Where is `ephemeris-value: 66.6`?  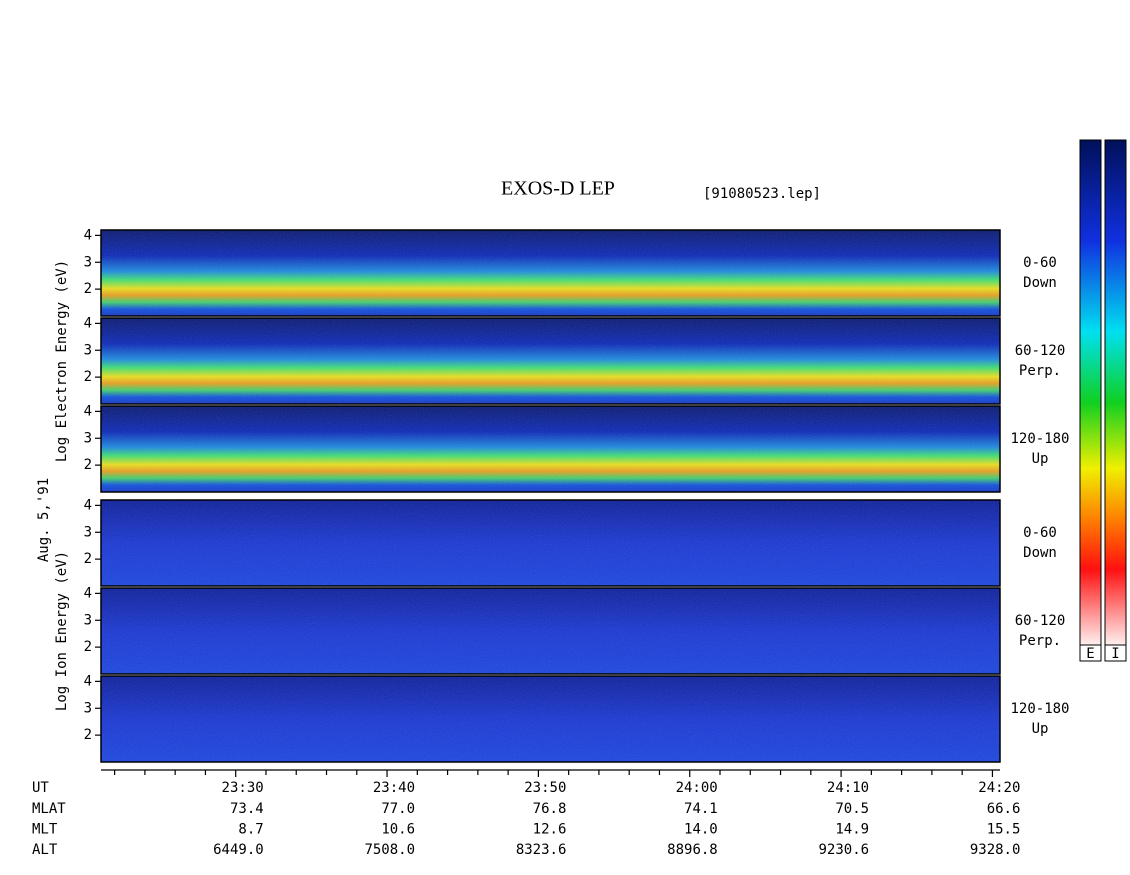 ephemeris-value: 66.6 is located at coordinates (1004, 809).